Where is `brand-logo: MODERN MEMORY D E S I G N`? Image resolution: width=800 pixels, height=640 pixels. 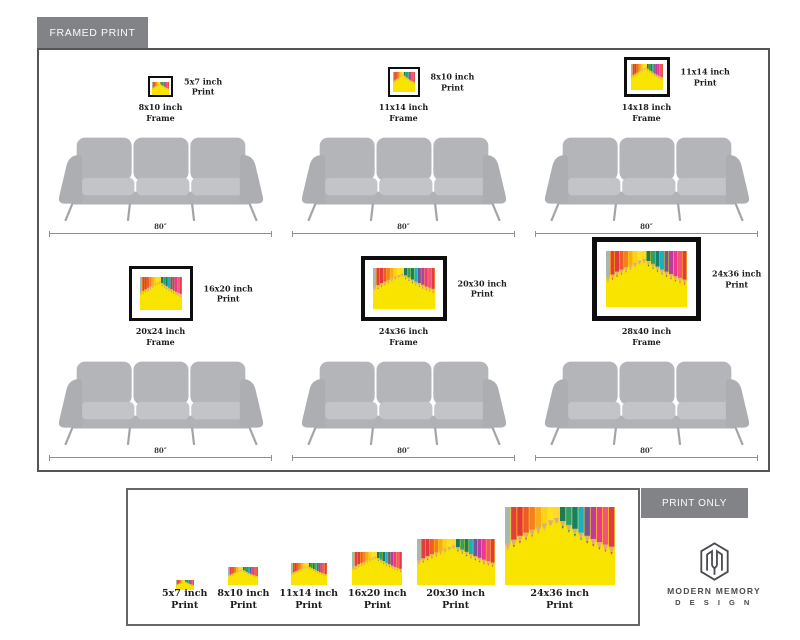
brand-logo: MODERN MEMORY D E S I G N is located at coordinates (714, 574).